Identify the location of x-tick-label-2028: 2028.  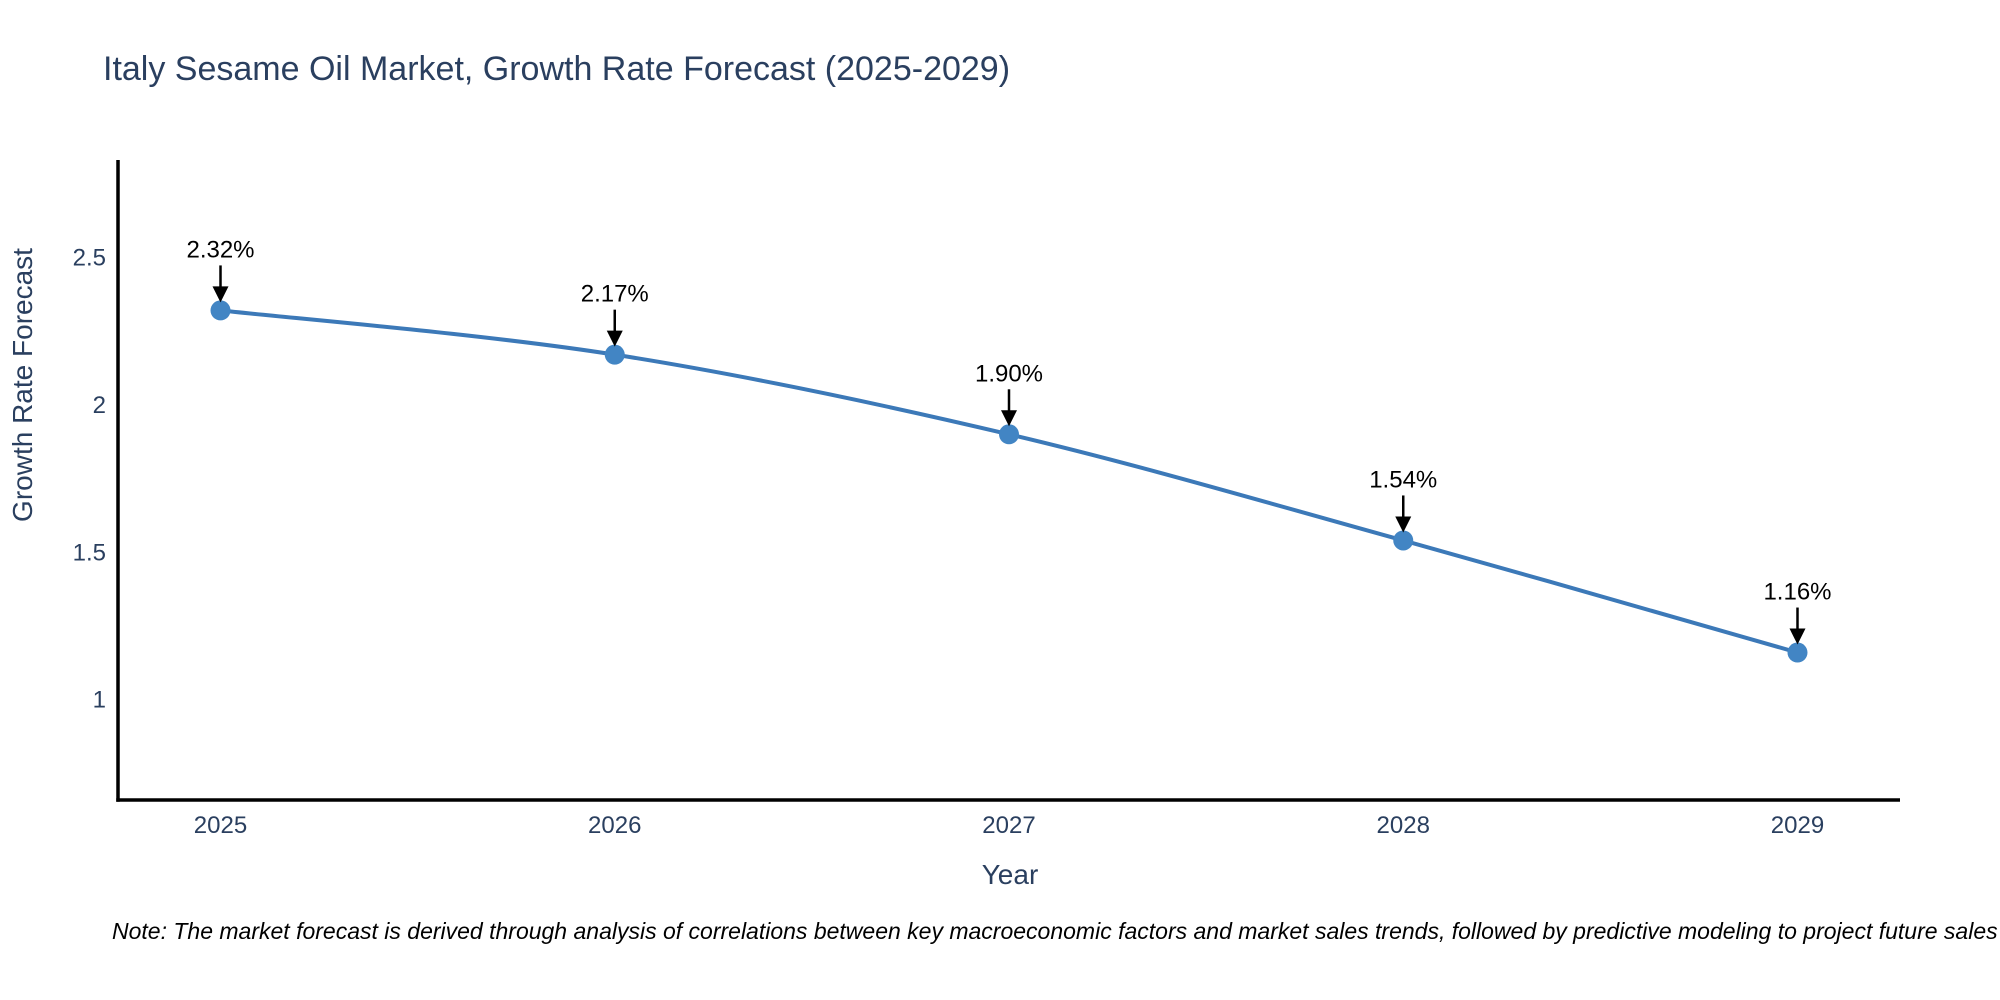
(1403, 825).